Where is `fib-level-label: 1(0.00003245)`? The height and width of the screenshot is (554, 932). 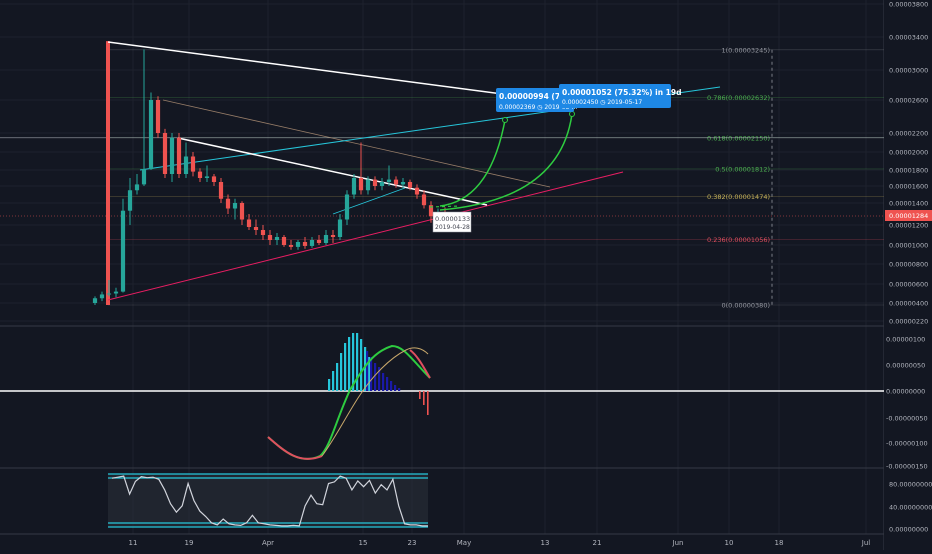 fib-level-label: 1(0.00003245) is located at coordinates (746, 50).